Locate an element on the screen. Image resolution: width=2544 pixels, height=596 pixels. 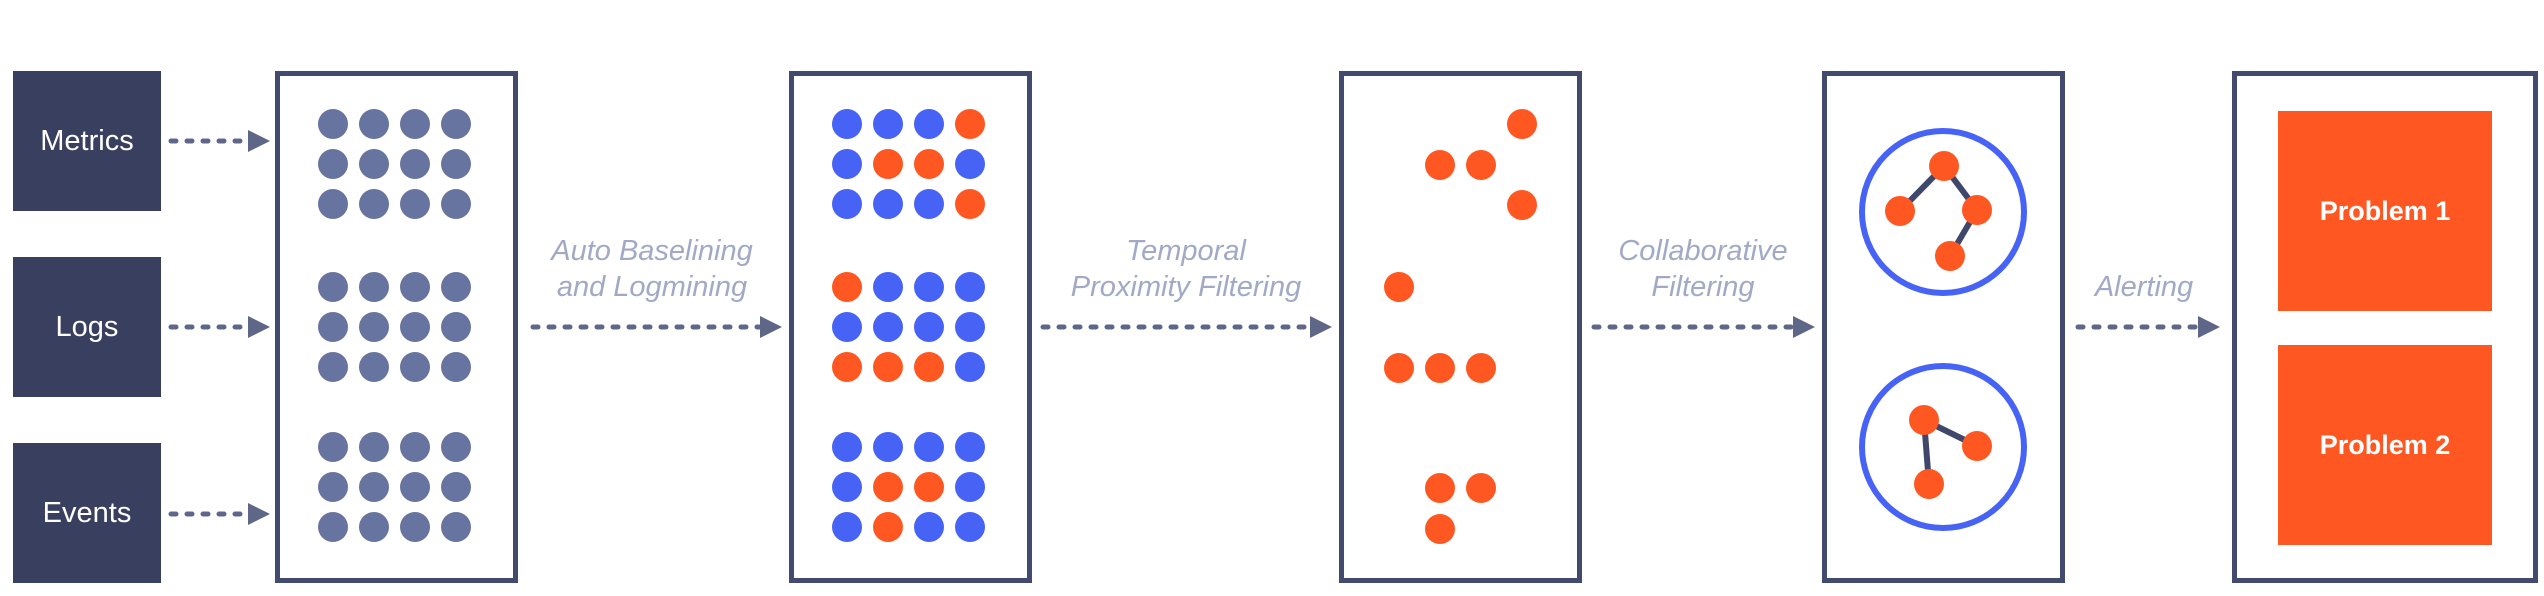
step-label-auto-baselining: Auto Baselining and Logmining is located at coordinates (652, 269).